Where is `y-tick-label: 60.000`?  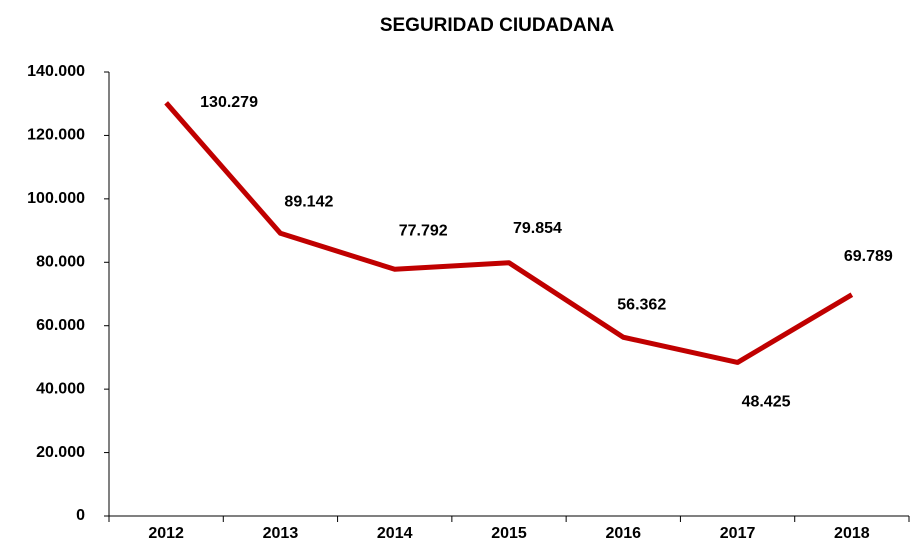 y-tick-label: 60.000 is located at coordinates (60, 325).